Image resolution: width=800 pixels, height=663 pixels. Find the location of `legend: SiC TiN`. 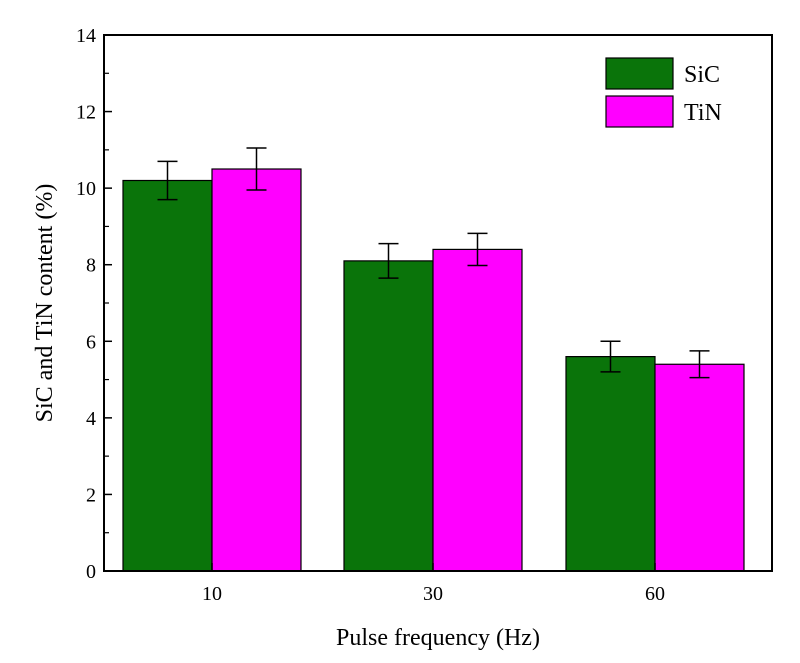

legend: SiC TiN is located at coordinates (663, 92).